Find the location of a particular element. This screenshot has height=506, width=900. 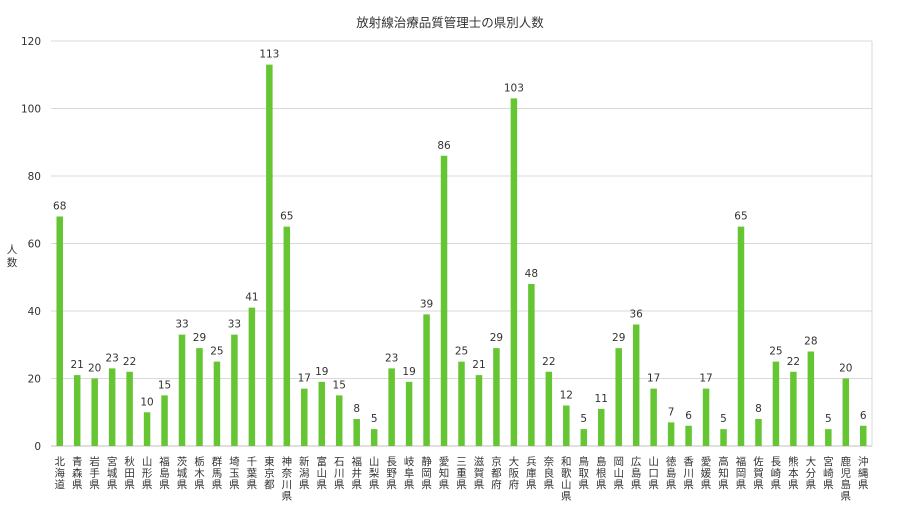

category-label: 千葉県 is located at coordinates (252, 473).